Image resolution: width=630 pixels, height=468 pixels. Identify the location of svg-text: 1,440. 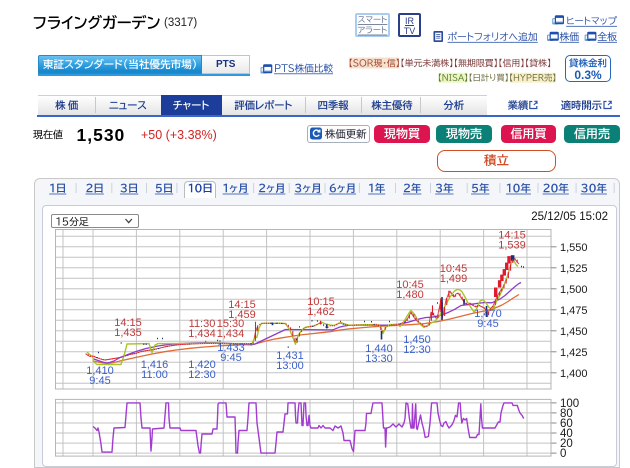
(379, 349).